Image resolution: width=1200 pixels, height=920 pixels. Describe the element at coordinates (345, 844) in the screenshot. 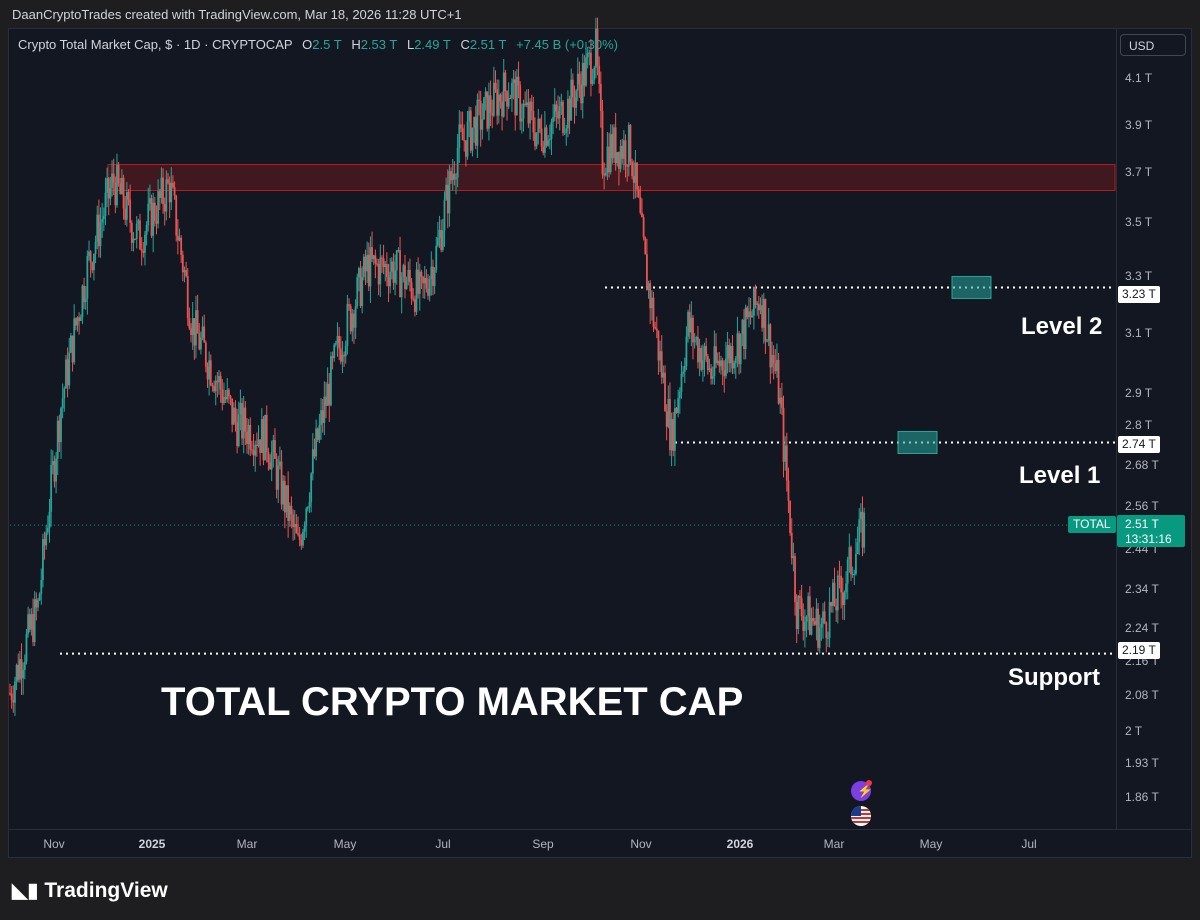

I see `time-tick-3: May` at that location.